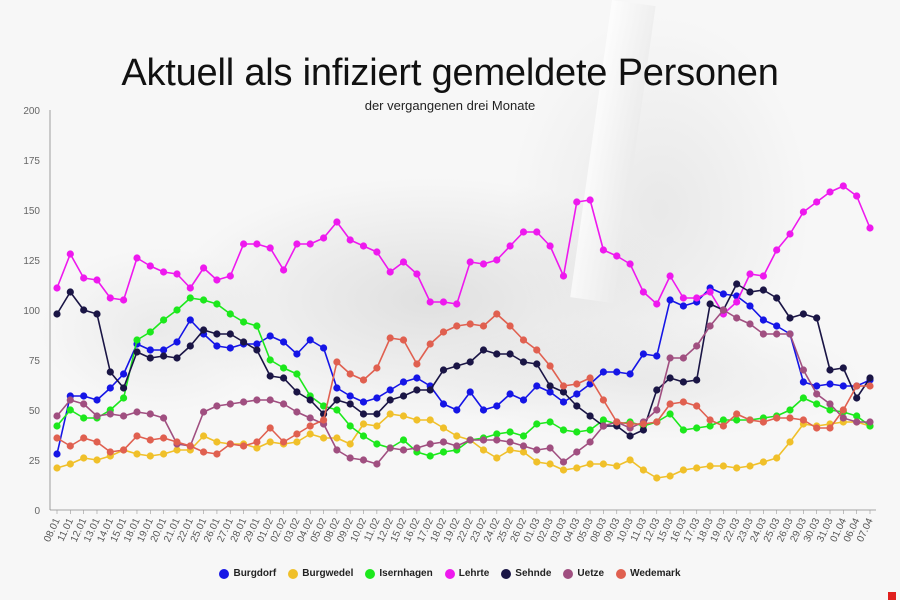  I want to click on legend-swatch, so click(568, 573).